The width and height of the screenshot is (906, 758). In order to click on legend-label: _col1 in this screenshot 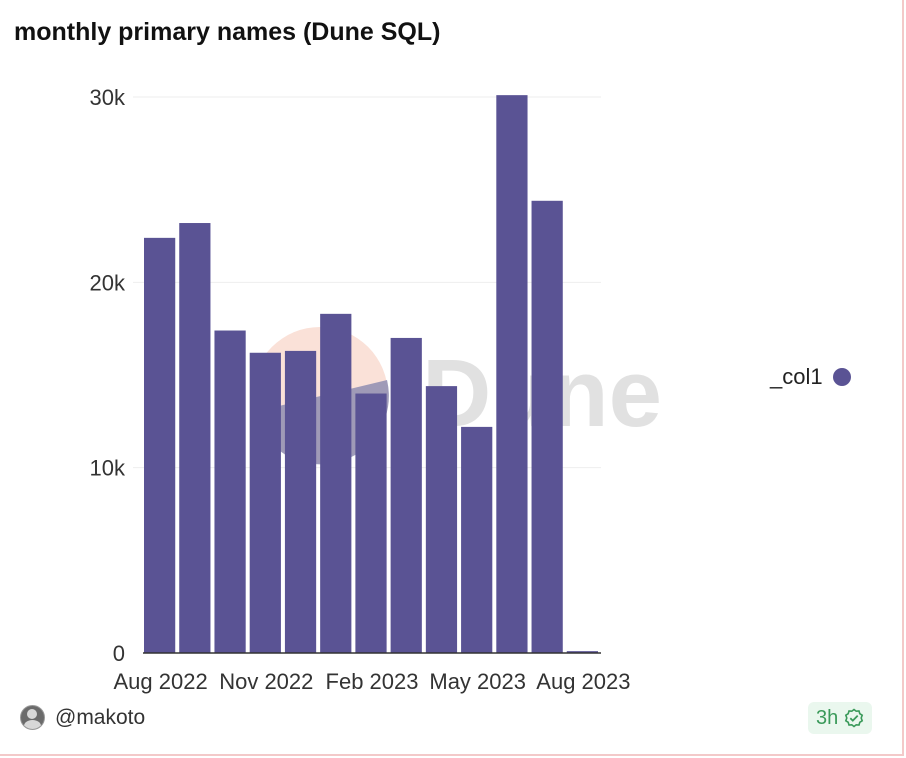, I will do `click(796, 376)`.